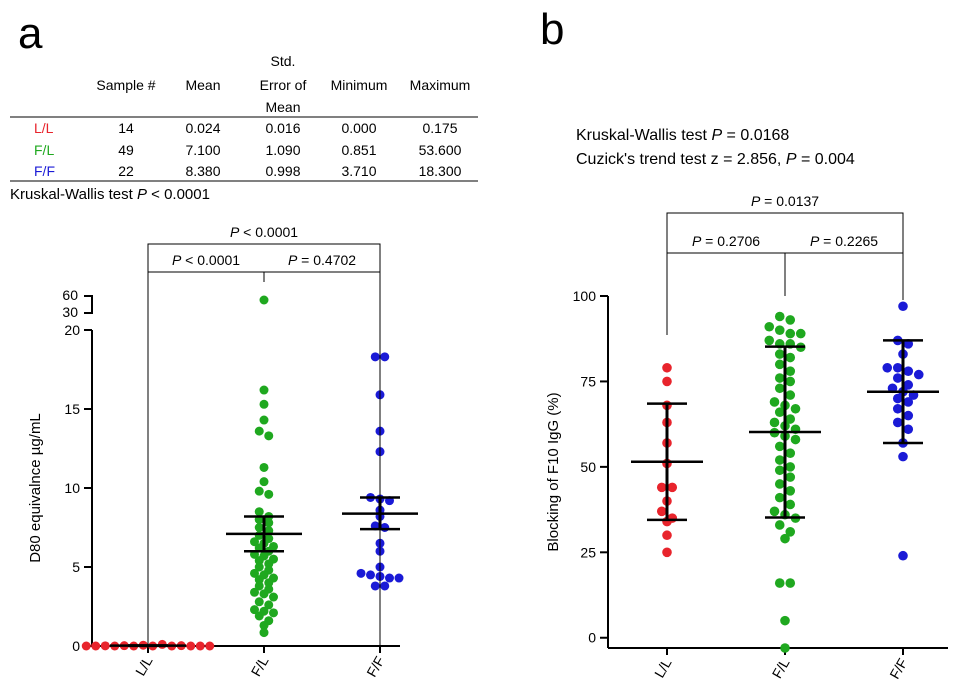 This screenshot has width=953, height=685. Describe the element at coordinates (898, 669) in the screenshot. I see `x-tick-label: F/F` at that location.